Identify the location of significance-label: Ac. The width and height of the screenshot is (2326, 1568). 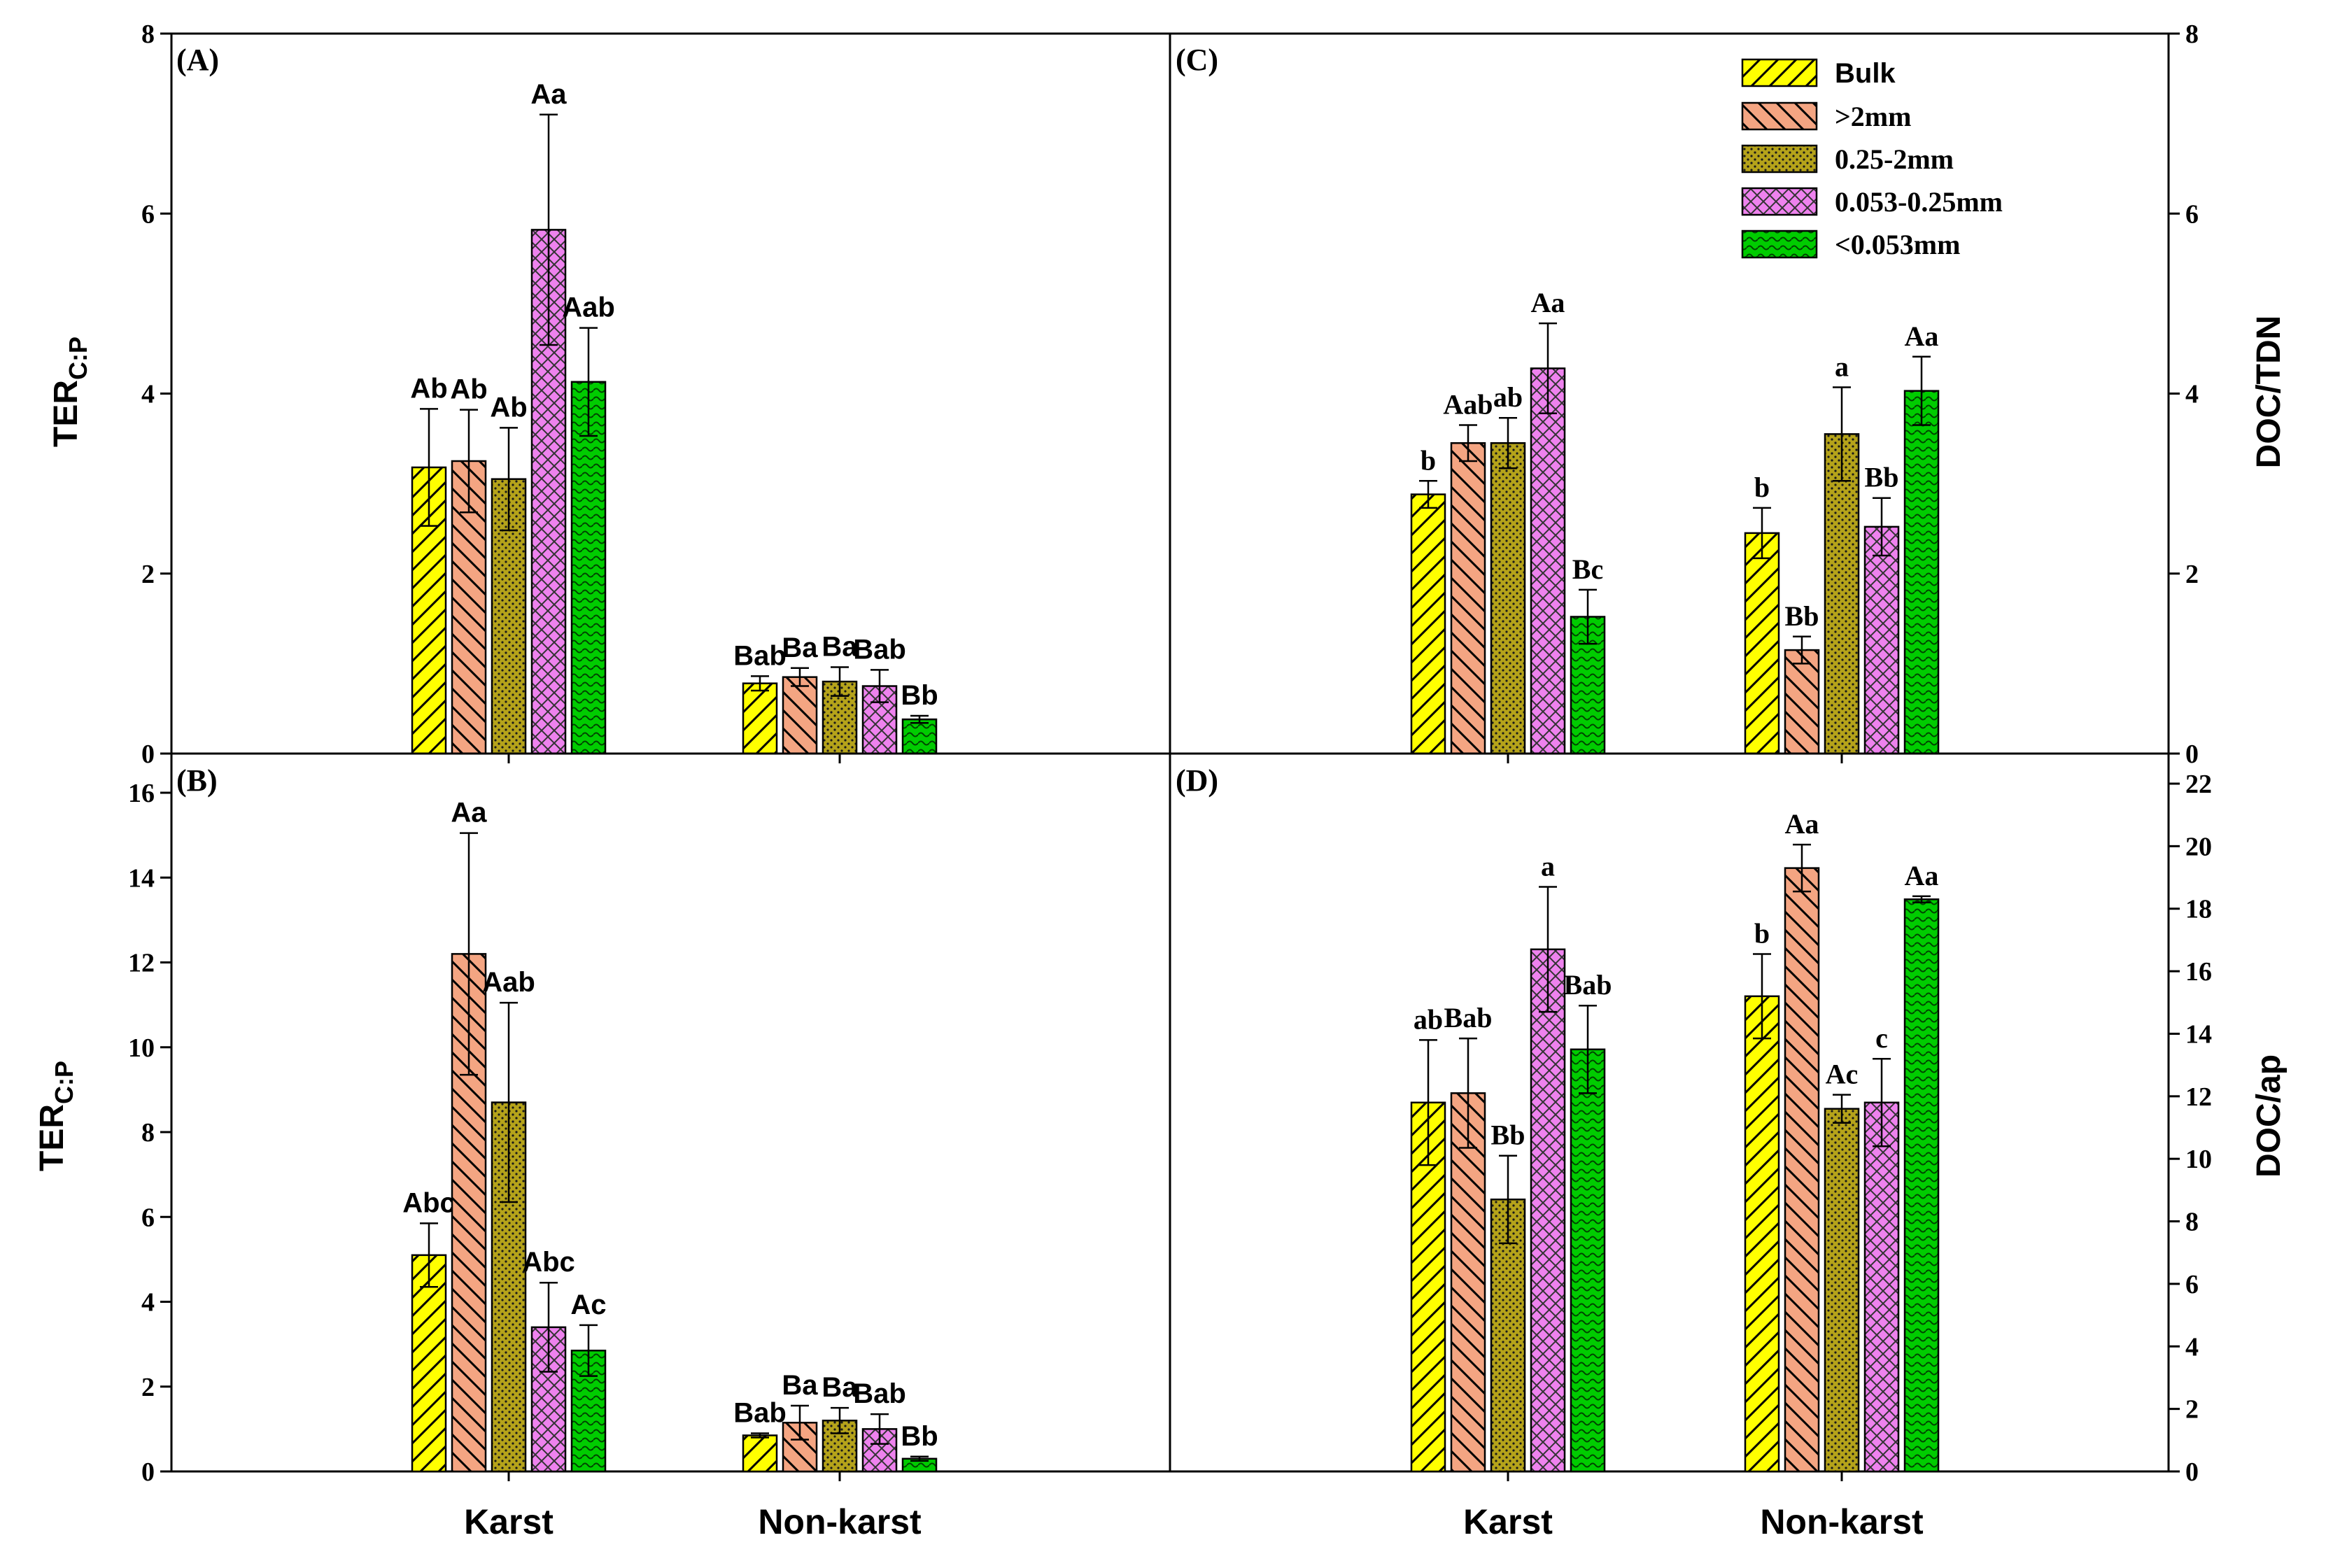
(1842, 1074).